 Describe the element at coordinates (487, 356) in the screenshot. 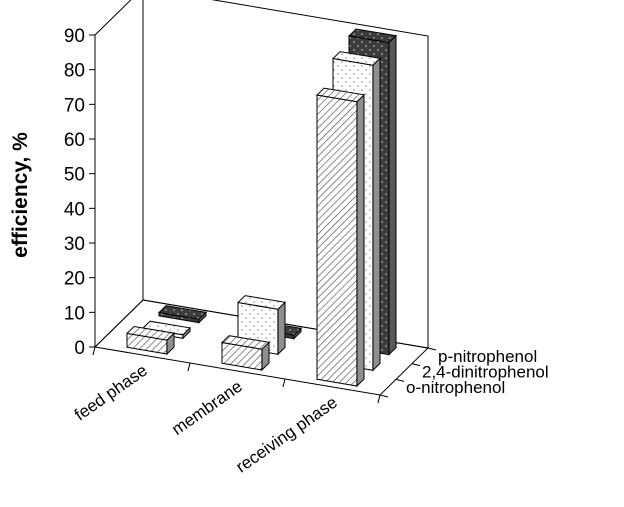

I see `series-label: p-nitrophenol` at that location.